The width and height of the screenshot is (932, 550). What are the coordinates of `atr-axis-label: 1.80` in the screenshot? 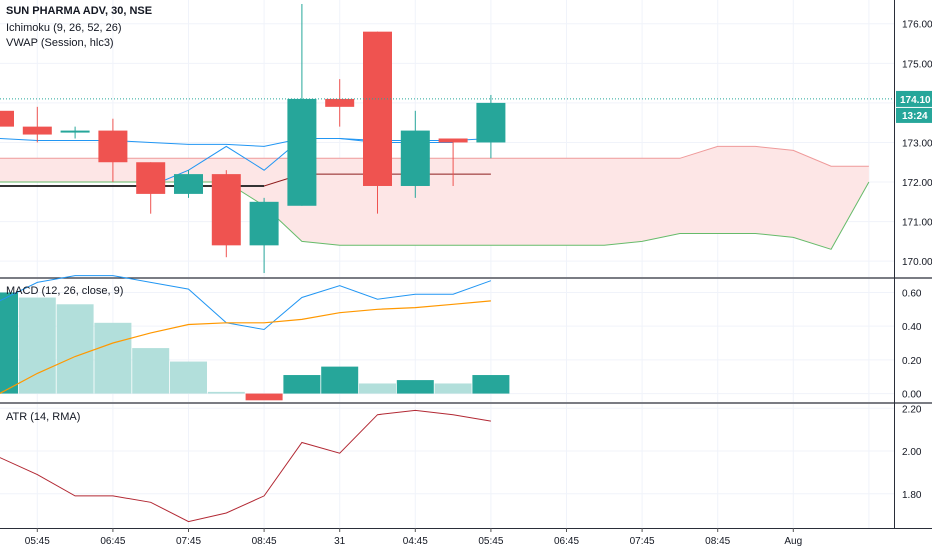 It's located at (912, 495).